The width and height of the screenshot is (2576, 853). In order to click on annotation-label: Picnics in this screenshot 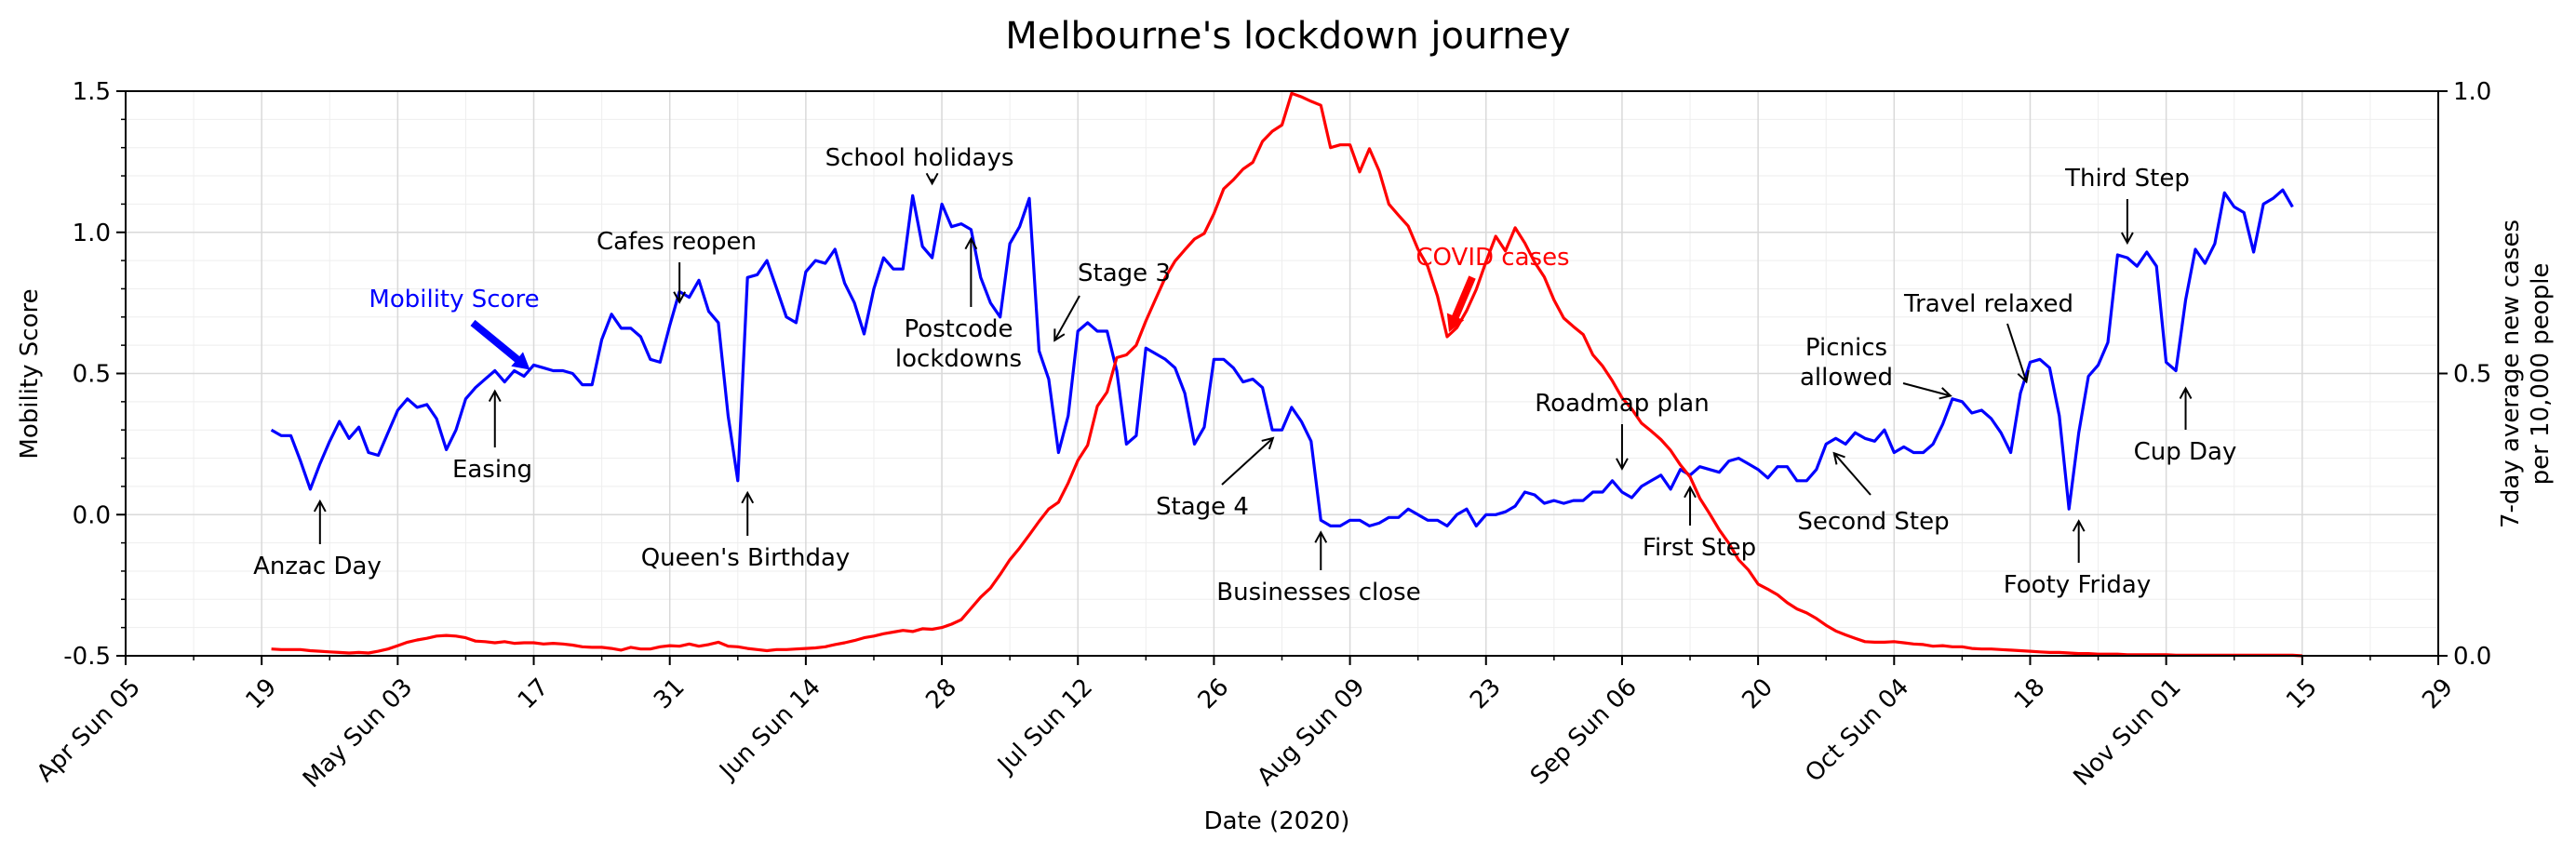, I will do `click(1846, 348)`.